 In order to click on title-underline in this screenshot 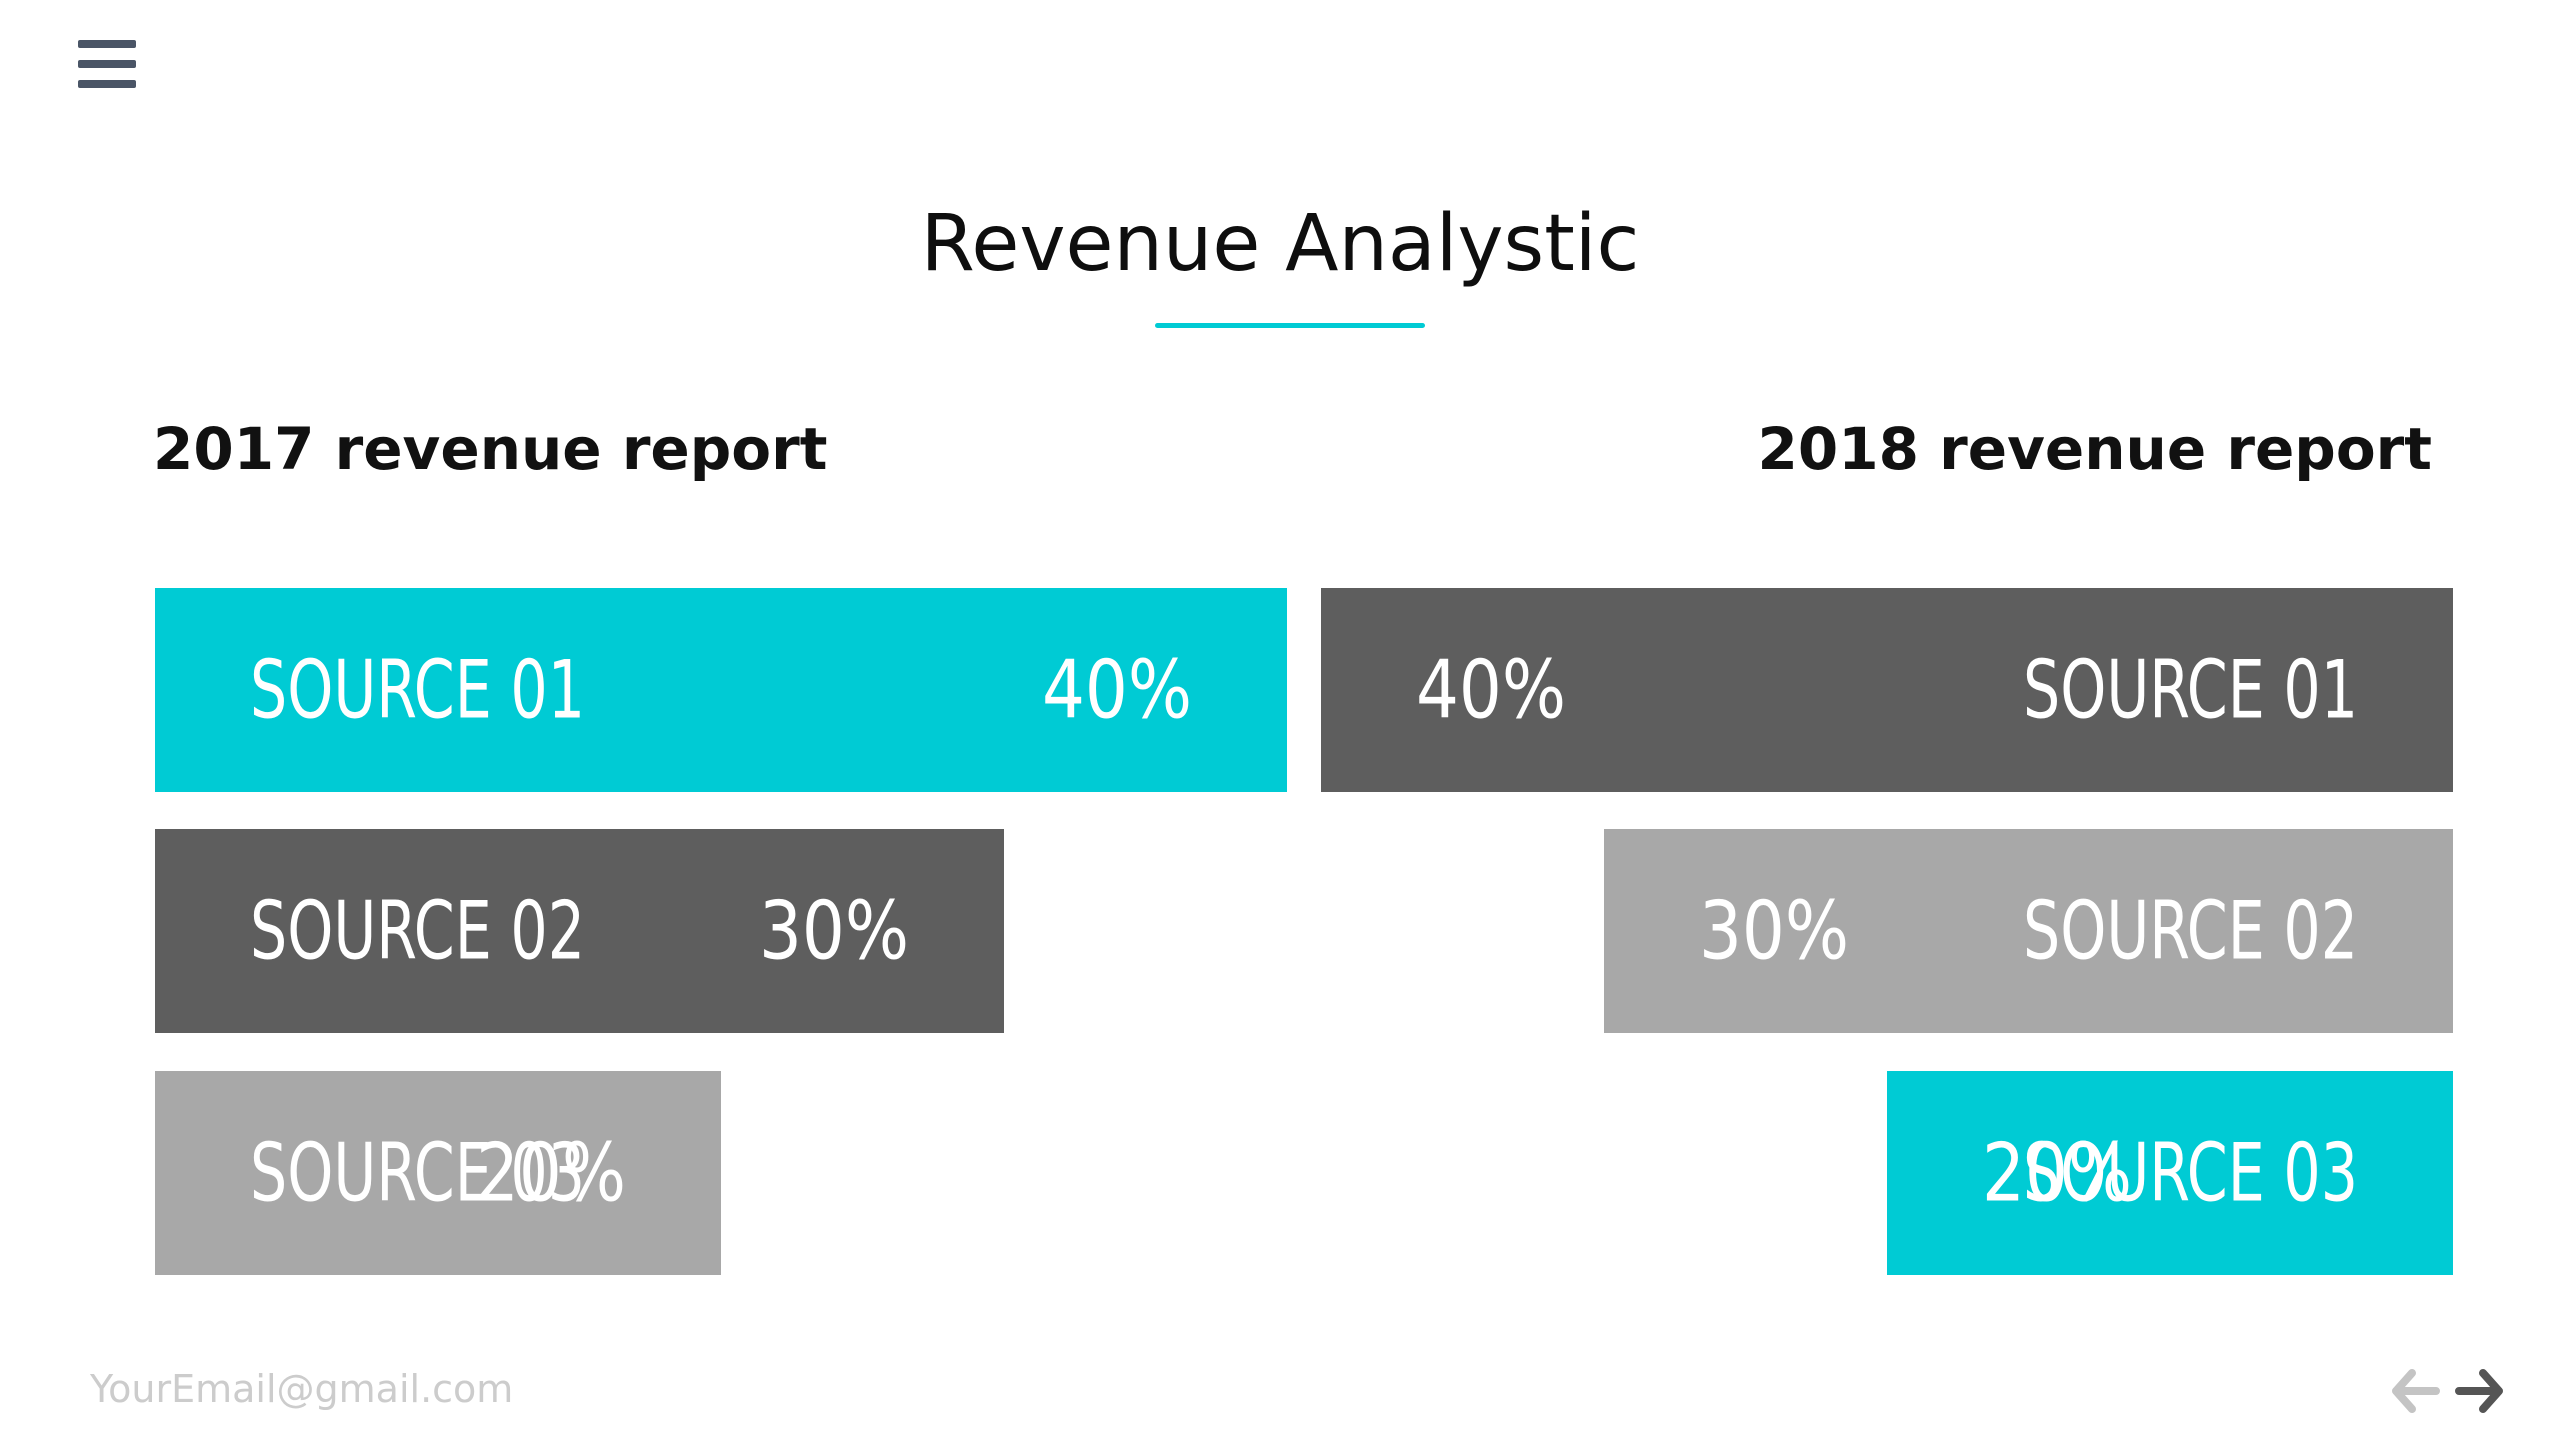, I will do `click(1290, 325)`.